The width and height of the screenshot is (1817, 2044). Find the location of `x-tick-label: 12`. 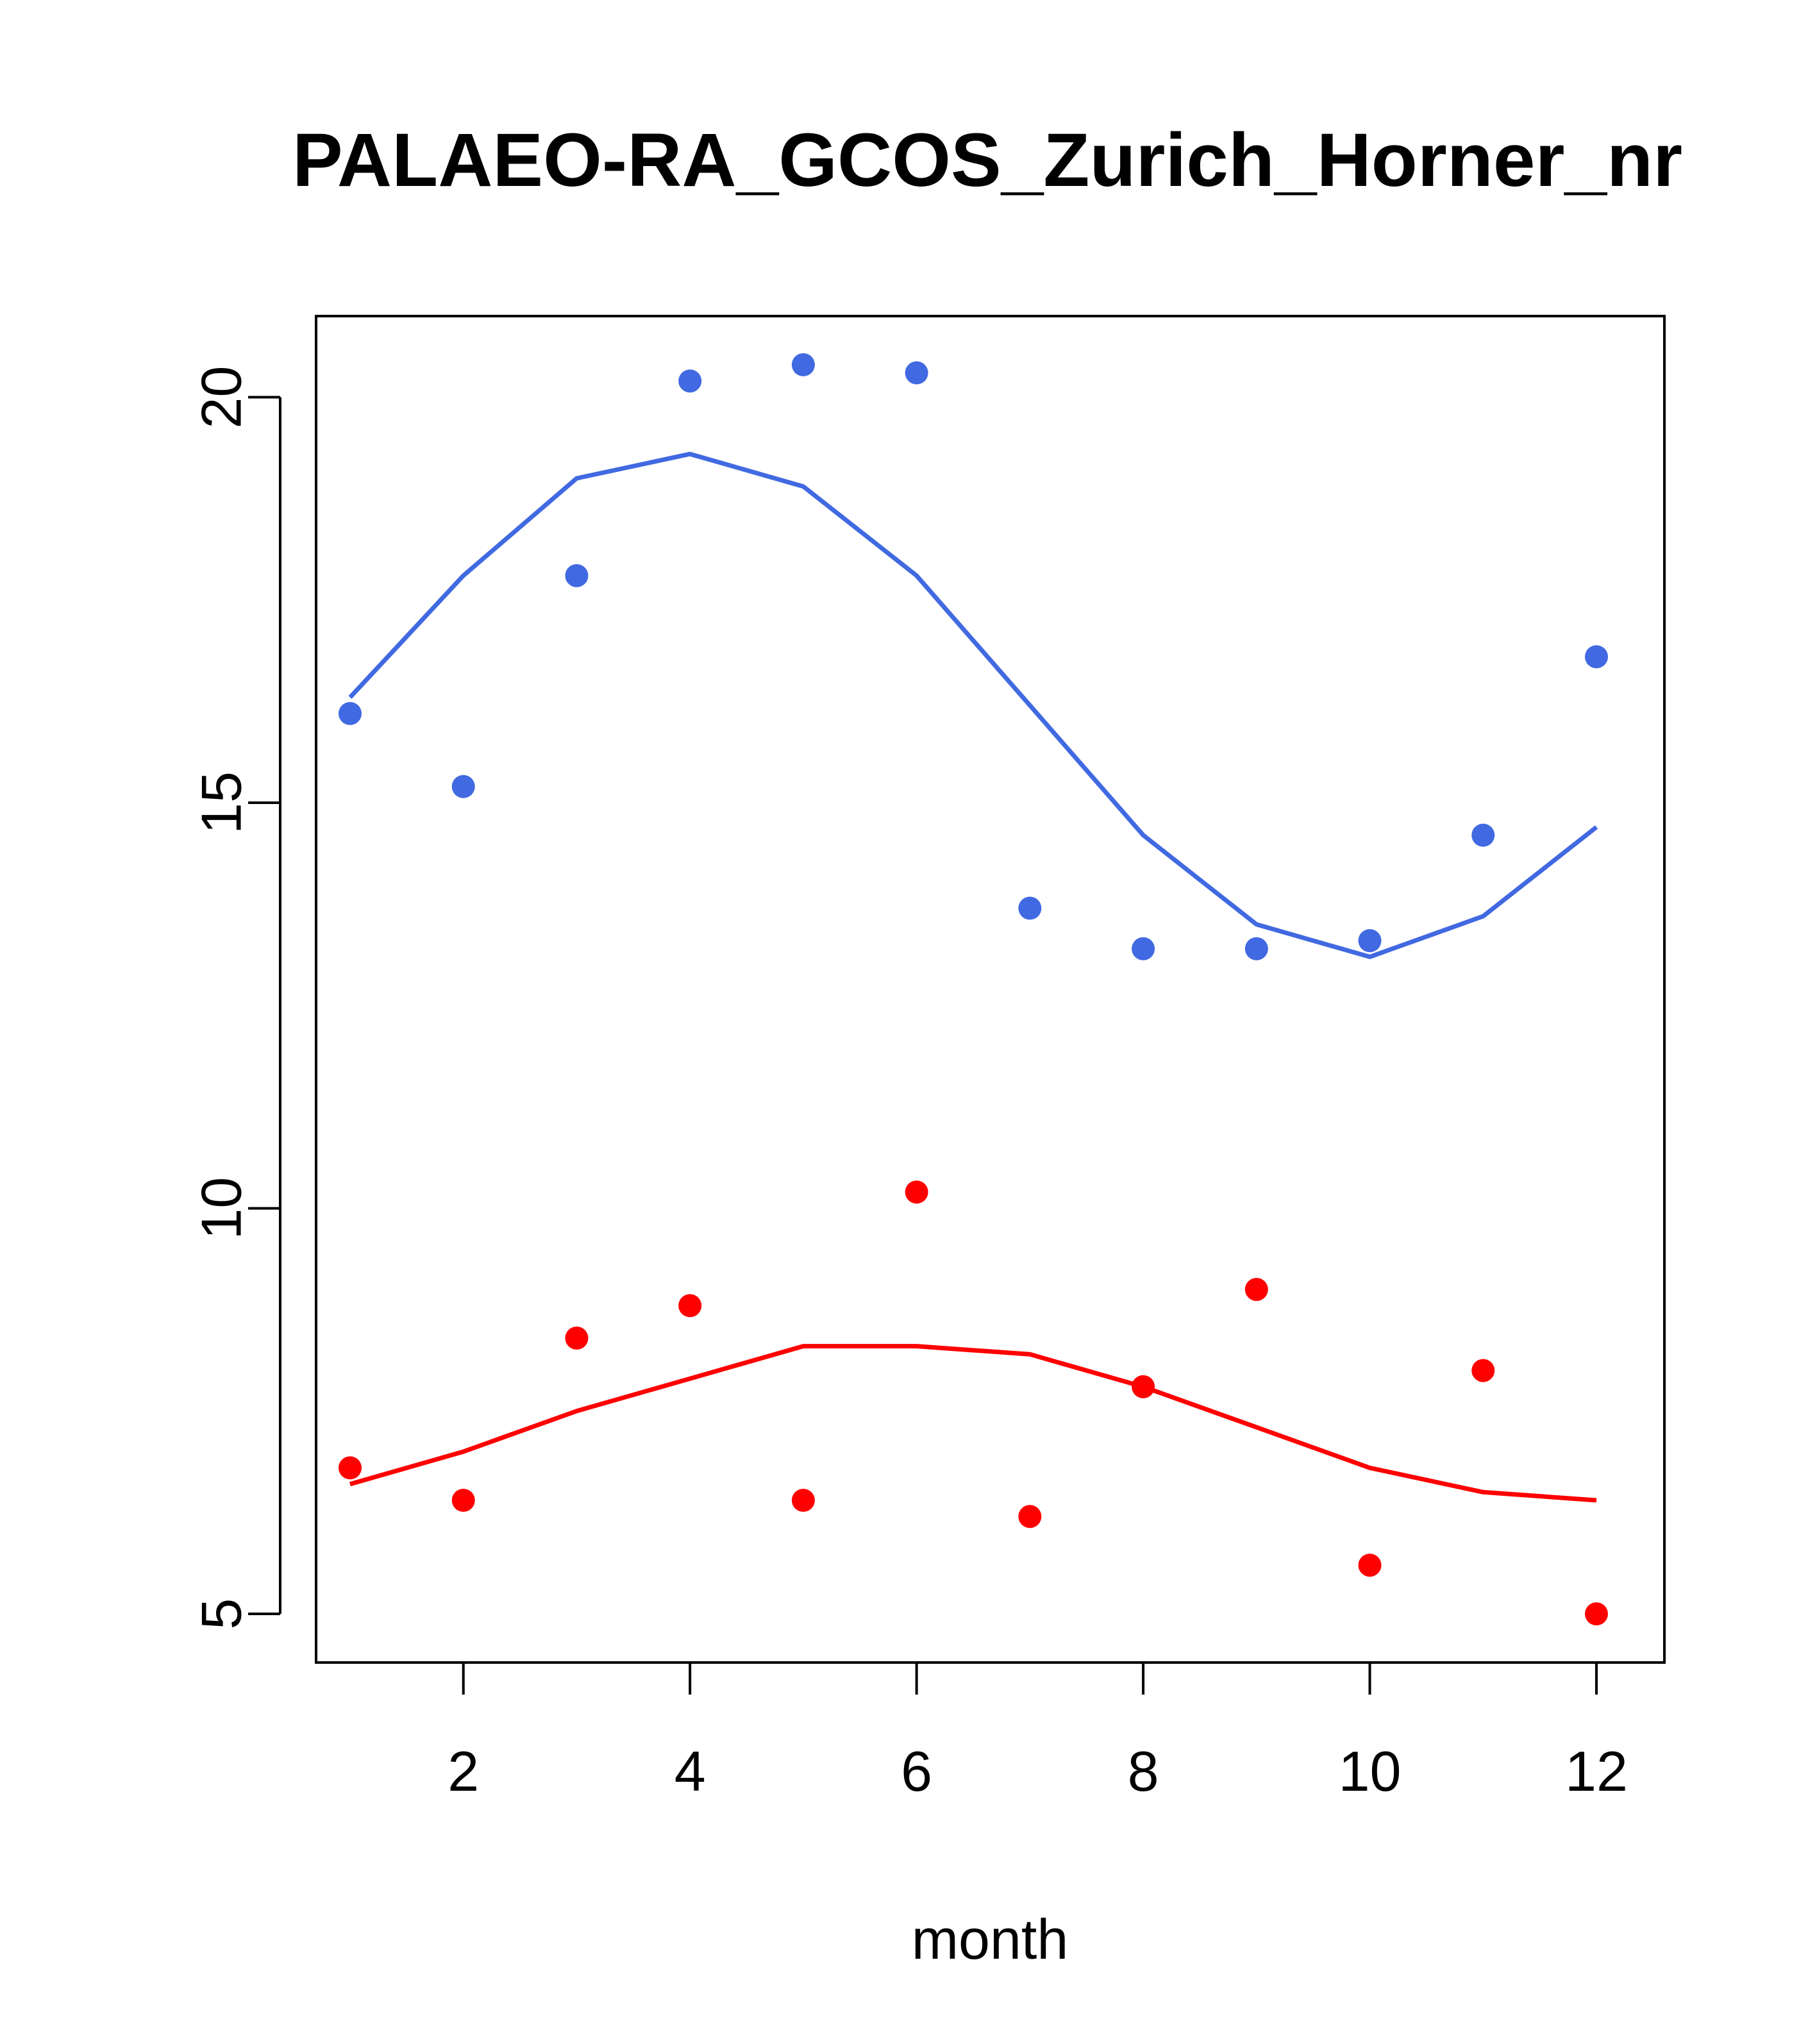

x-tick-label: 12 is located at coordinates (1597, 1771).